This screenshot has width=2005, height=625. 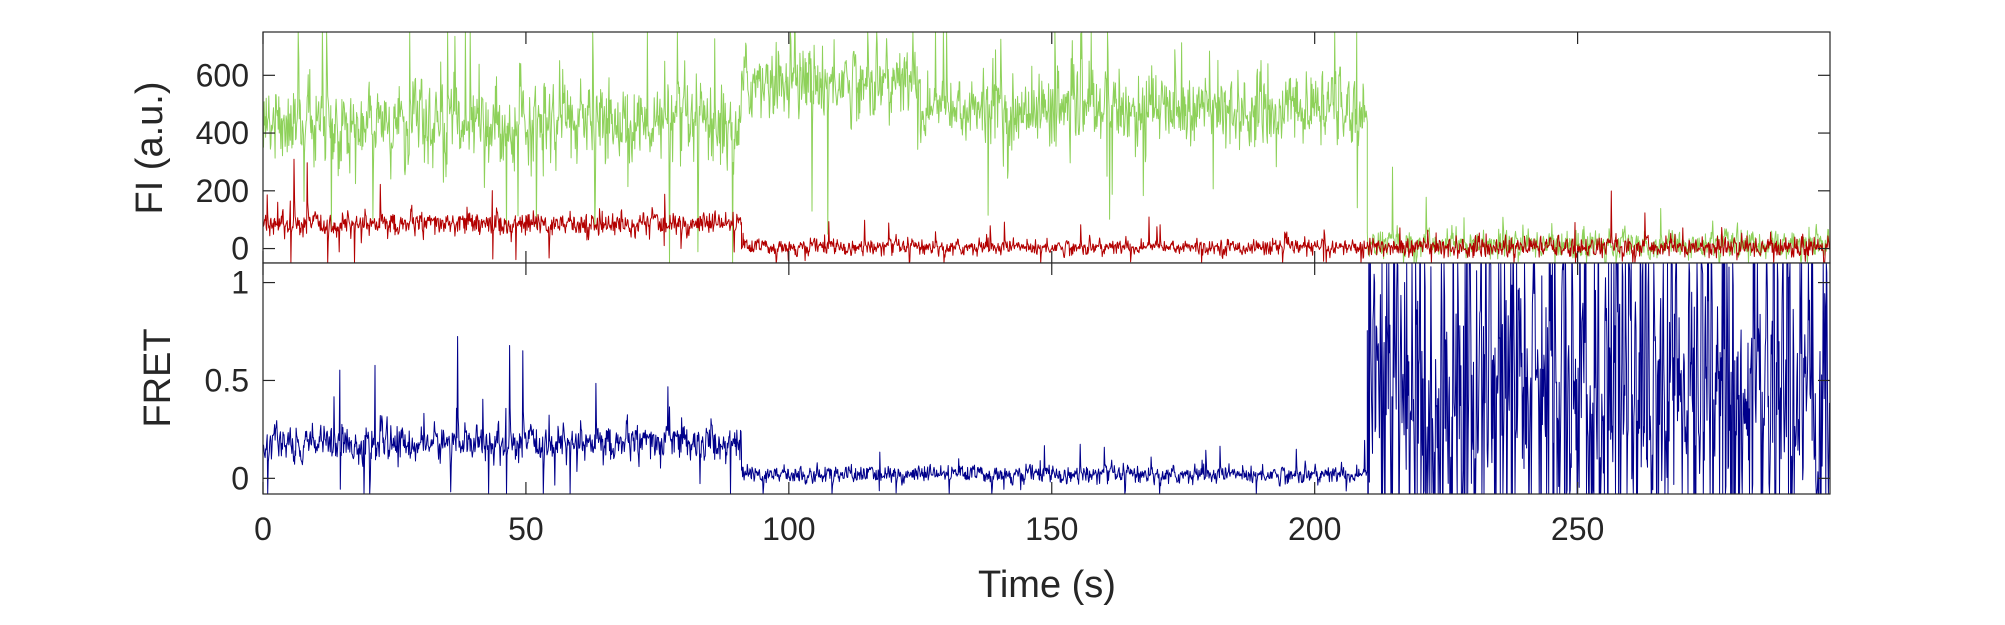 What do you see at coordinates (158, 377) in the screenshot?
I see `fret-y-axis-label: FRET` at bounding box center [158, 377].